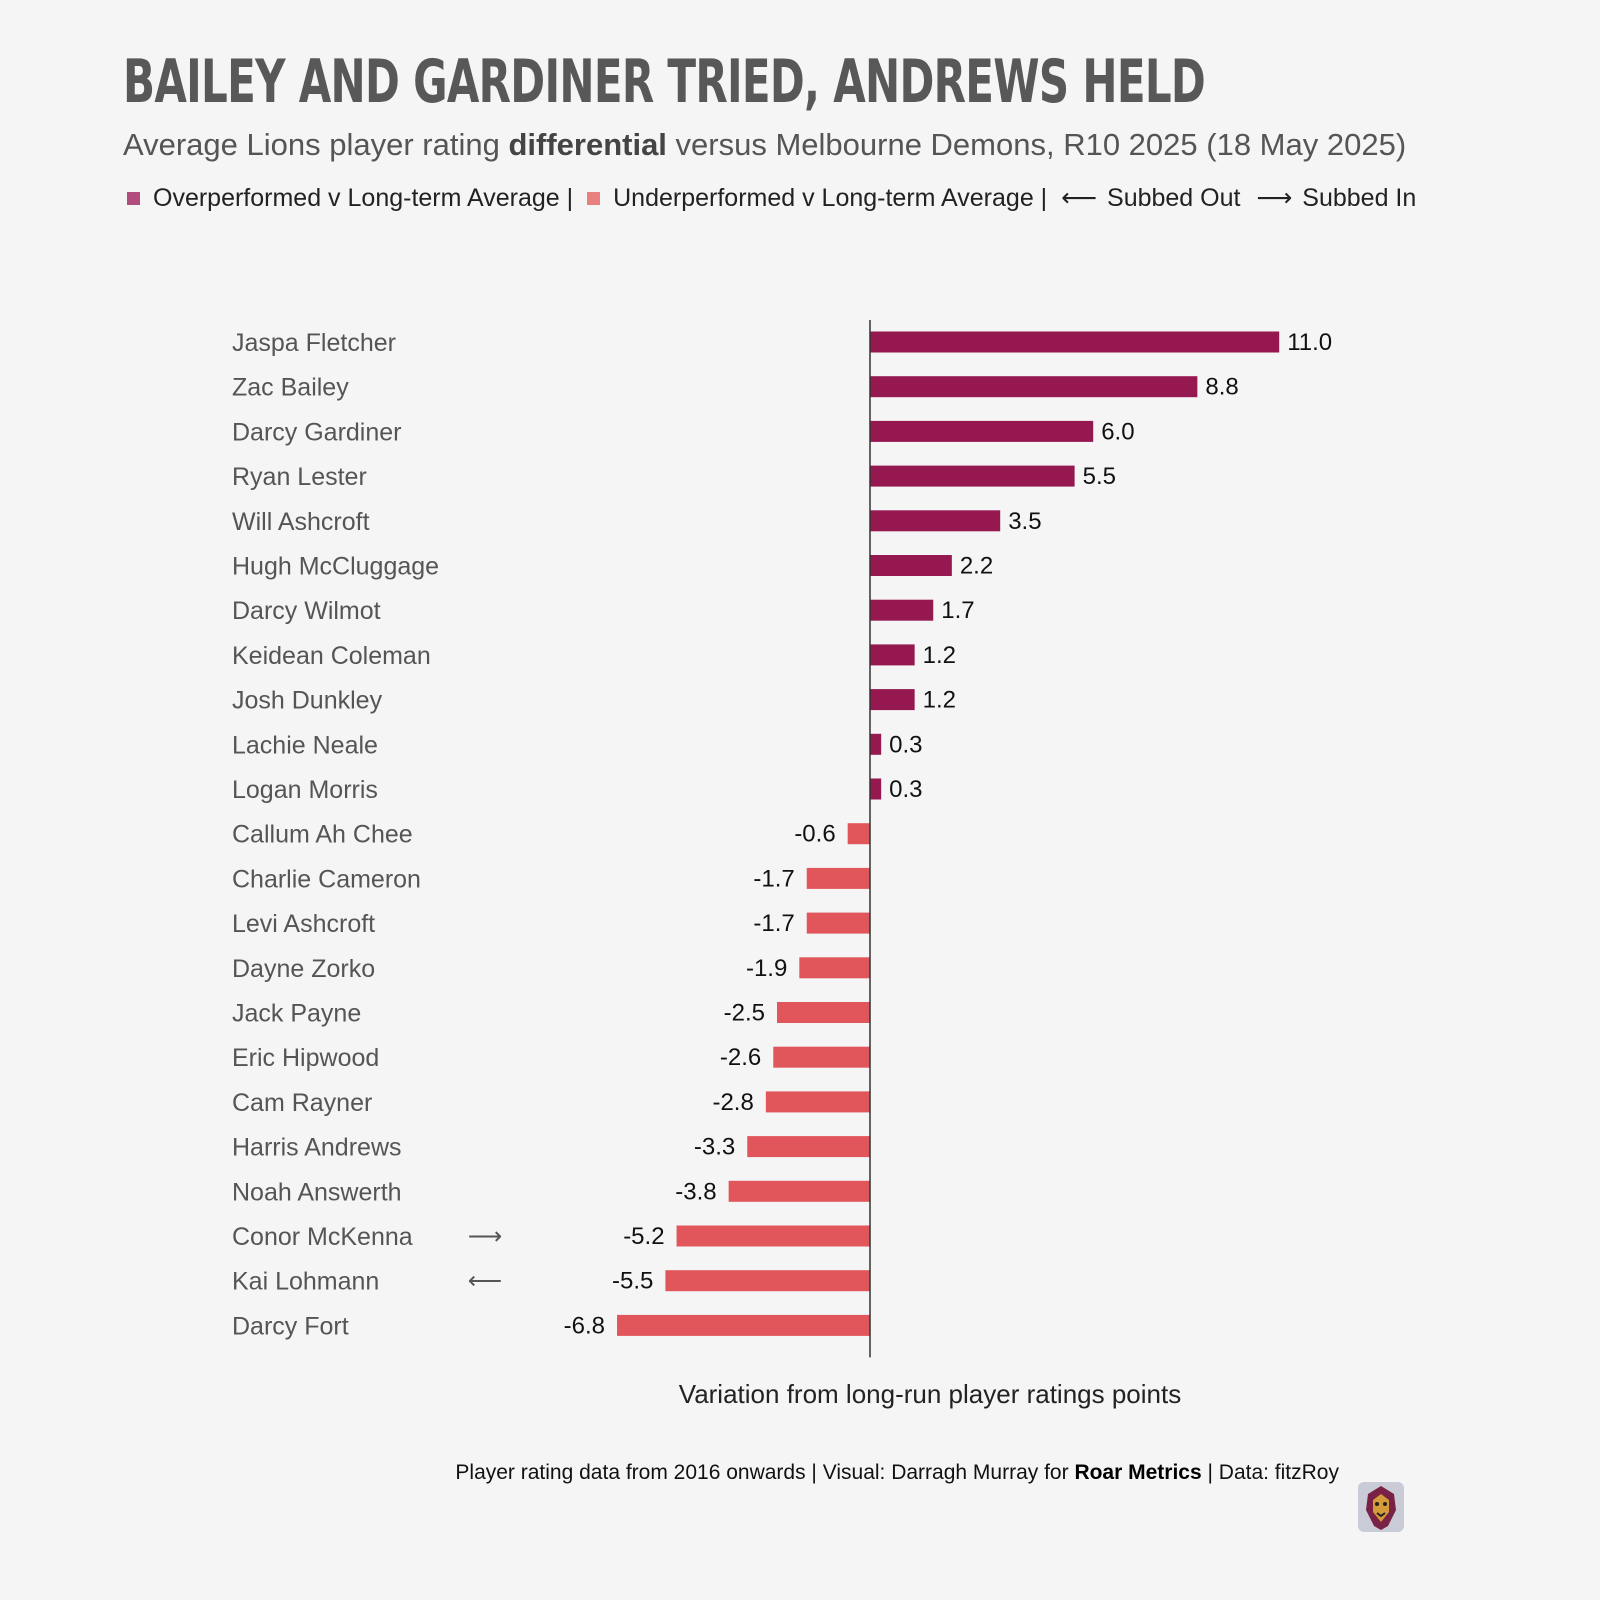 This screenshot has width=1600, height=1600. Describe the element at coordinates (299, 477) in the screenshot. I see `category-label-ryan-lester: Ryan Lester` at that location.